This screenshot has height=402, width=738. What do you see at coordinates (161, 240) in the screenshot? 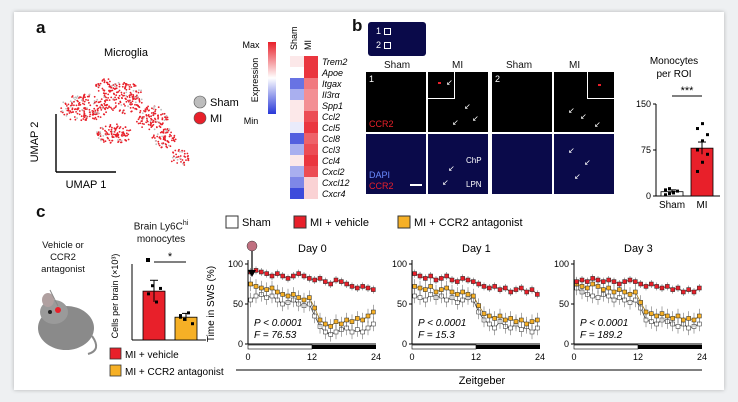
I see `brain-chart-title-2: monocytes` at bounding box center [161, 240].